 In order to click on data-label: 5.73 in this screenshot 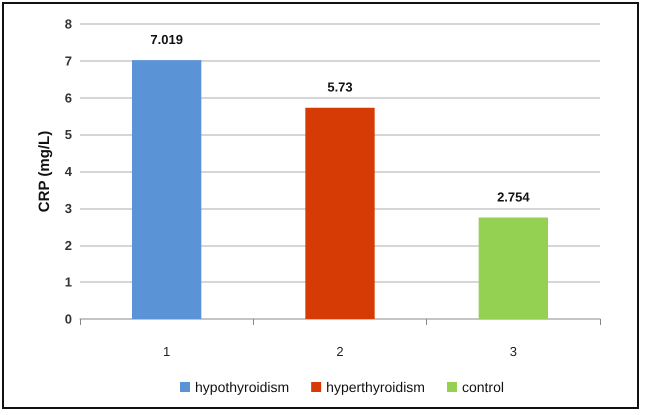, I will do `click(340, 87)`.